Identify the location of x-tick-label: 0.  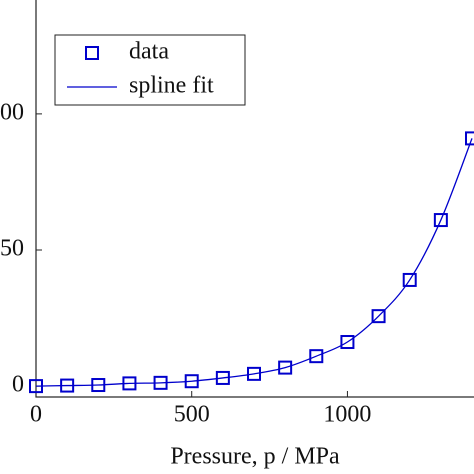
(36, 415).